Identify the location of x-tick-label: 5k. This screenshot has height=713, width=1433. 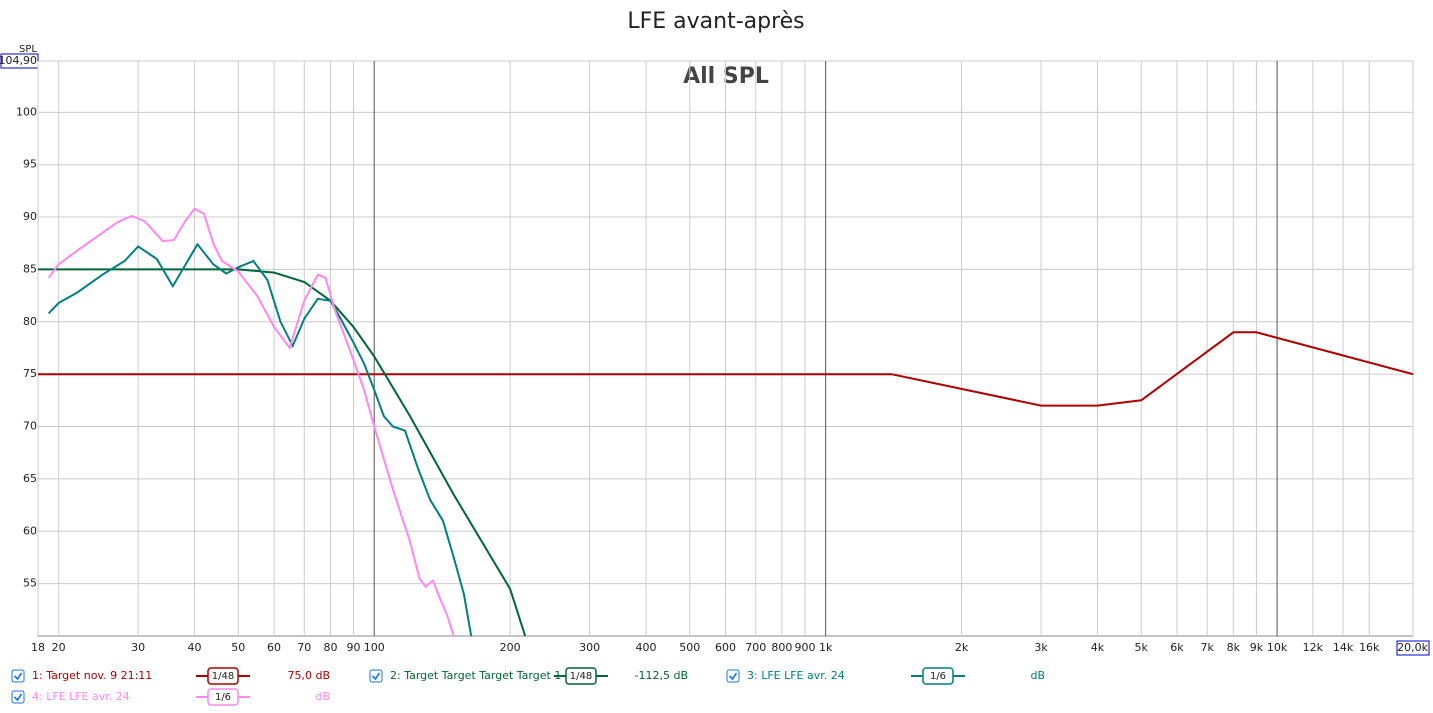
(1142, 647).